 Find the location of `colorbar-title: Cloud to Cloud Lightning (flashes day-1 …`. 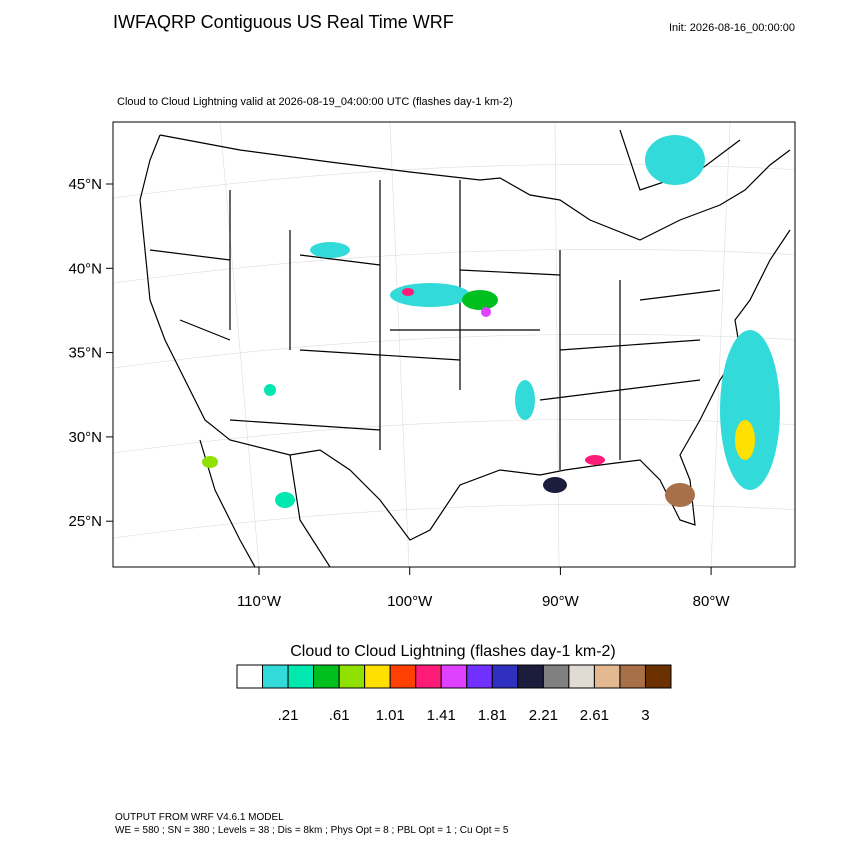

colorbar-title: Cloud to Cloud Lightning (flashes day-1 … is located at coordinates (453, 651).